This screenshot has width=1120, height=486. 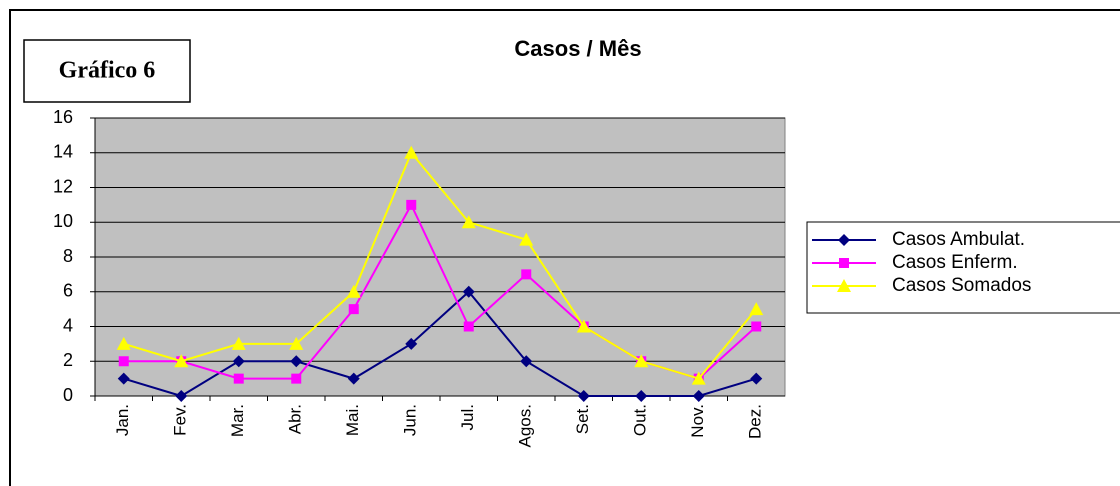 What do you see at coordinates (955, 262) in the screenshot?
I see `legend-label: Casos Enferm.` at bounding box center [955, 262].